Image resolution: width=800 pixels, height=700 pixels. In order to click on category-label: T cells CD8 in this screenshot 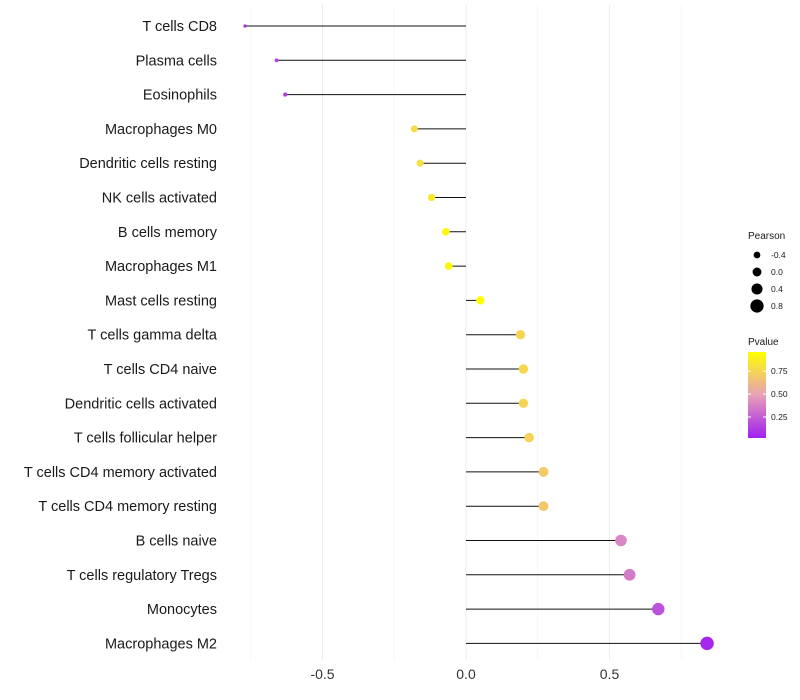, I will do `click(179, 27)`.